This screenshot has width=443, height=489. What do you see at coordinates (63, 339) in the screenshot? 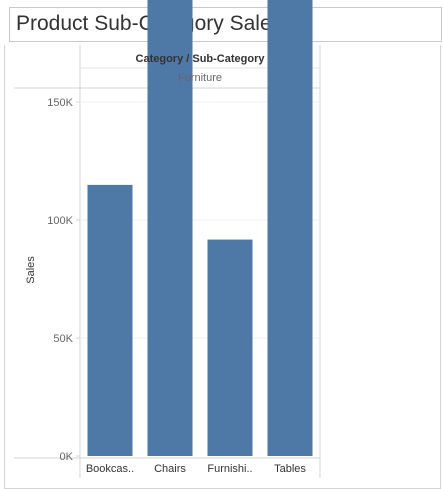
I see `y-tick-label: 50K` at bounding box center [63, 339].